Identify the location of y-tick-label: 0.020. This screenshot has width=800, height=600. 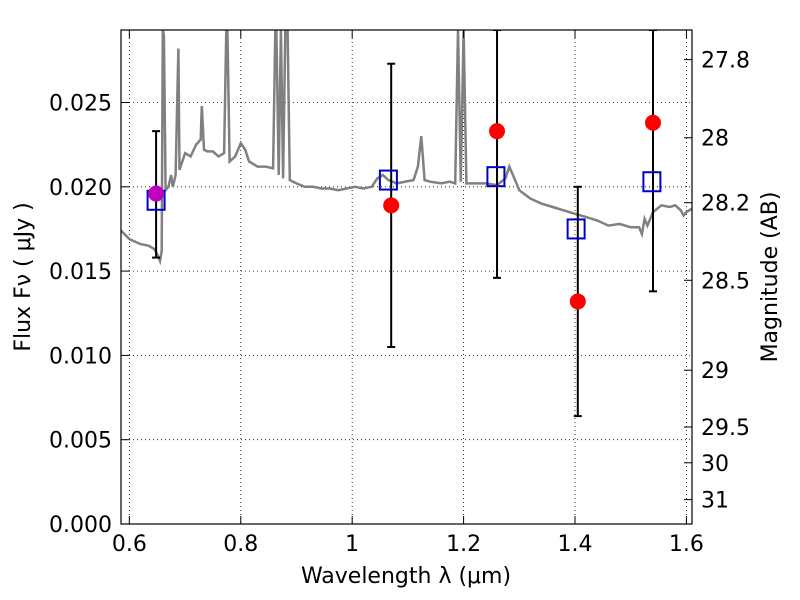
(80, 188).